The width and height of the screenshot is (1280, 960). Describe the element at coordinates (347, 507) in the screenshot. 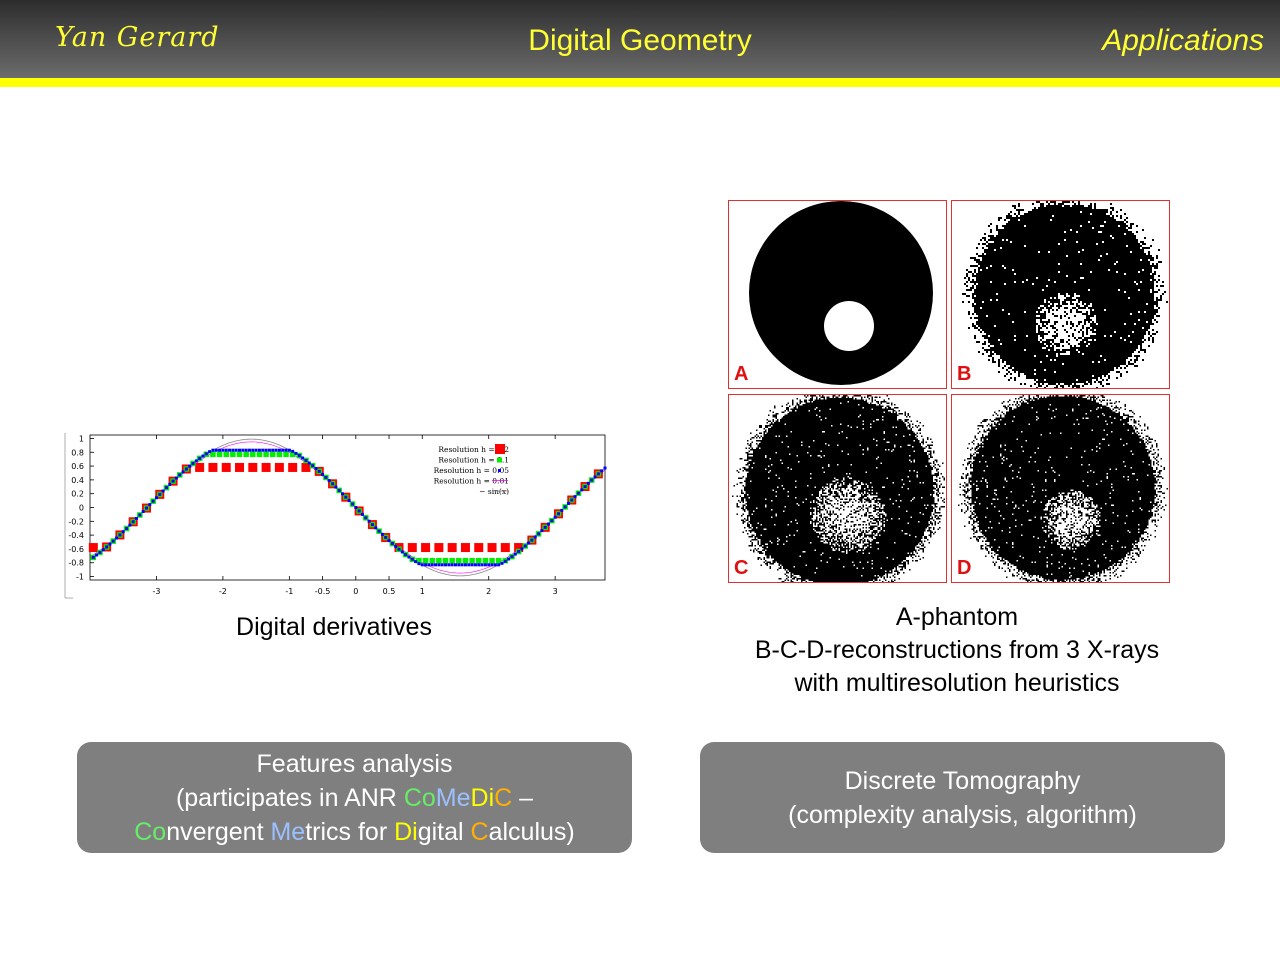

I see `curve-neg-sin` at that location.